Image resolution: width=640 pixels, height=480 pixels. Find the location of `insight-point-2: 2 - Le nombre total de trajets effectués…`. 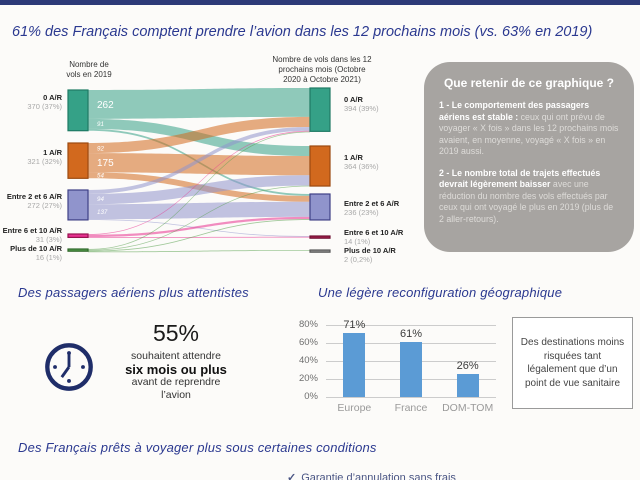

insight-point-2: 2 - Le nombre total de trajets effectués… is located at coordinates (526, 195).